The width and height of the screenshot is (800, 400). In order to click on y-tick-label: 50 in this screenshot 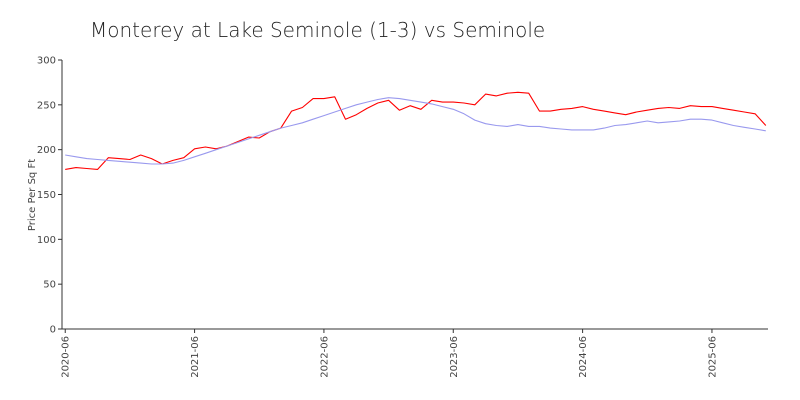, I will do `click(49, 285)`.